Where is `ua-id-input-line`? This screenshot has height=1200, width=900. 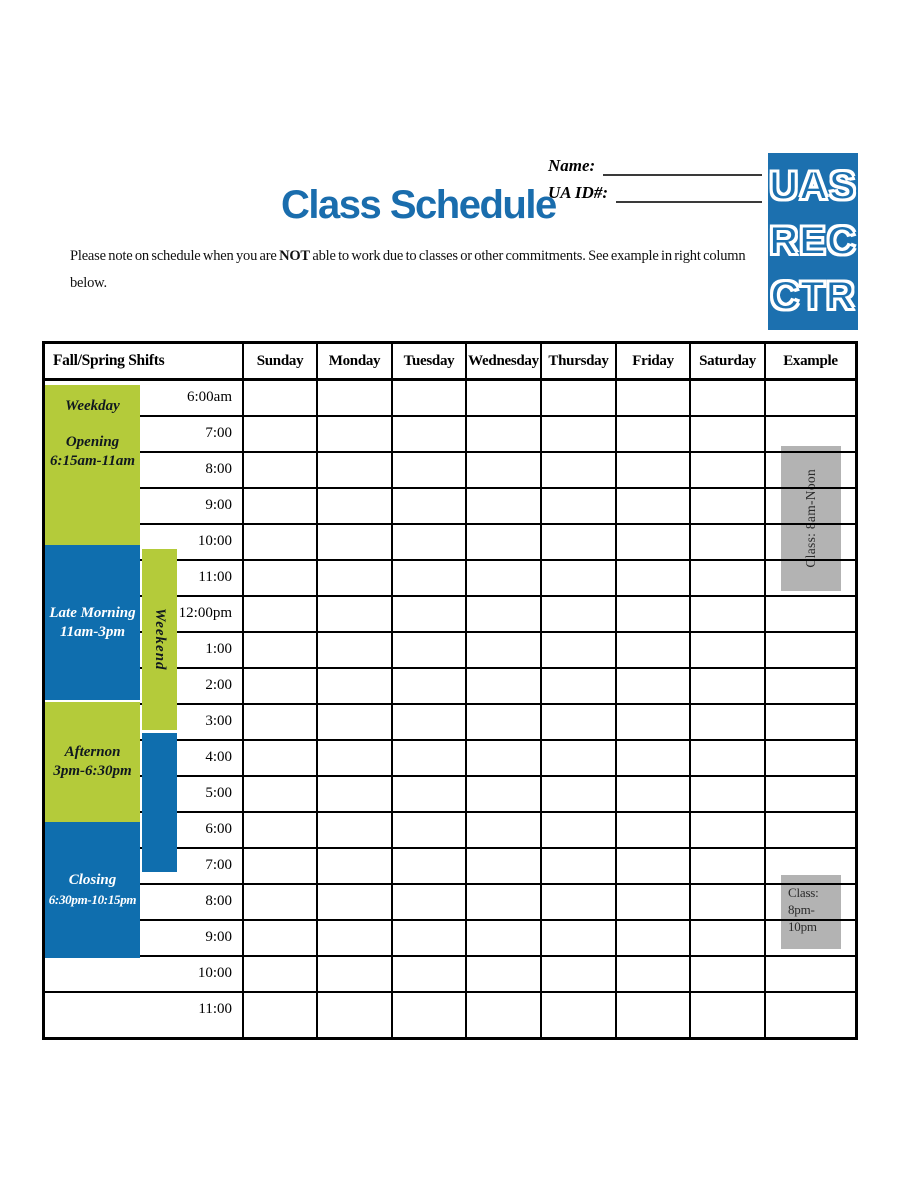
ua-id-input-line is located at coordinates (688, 195).